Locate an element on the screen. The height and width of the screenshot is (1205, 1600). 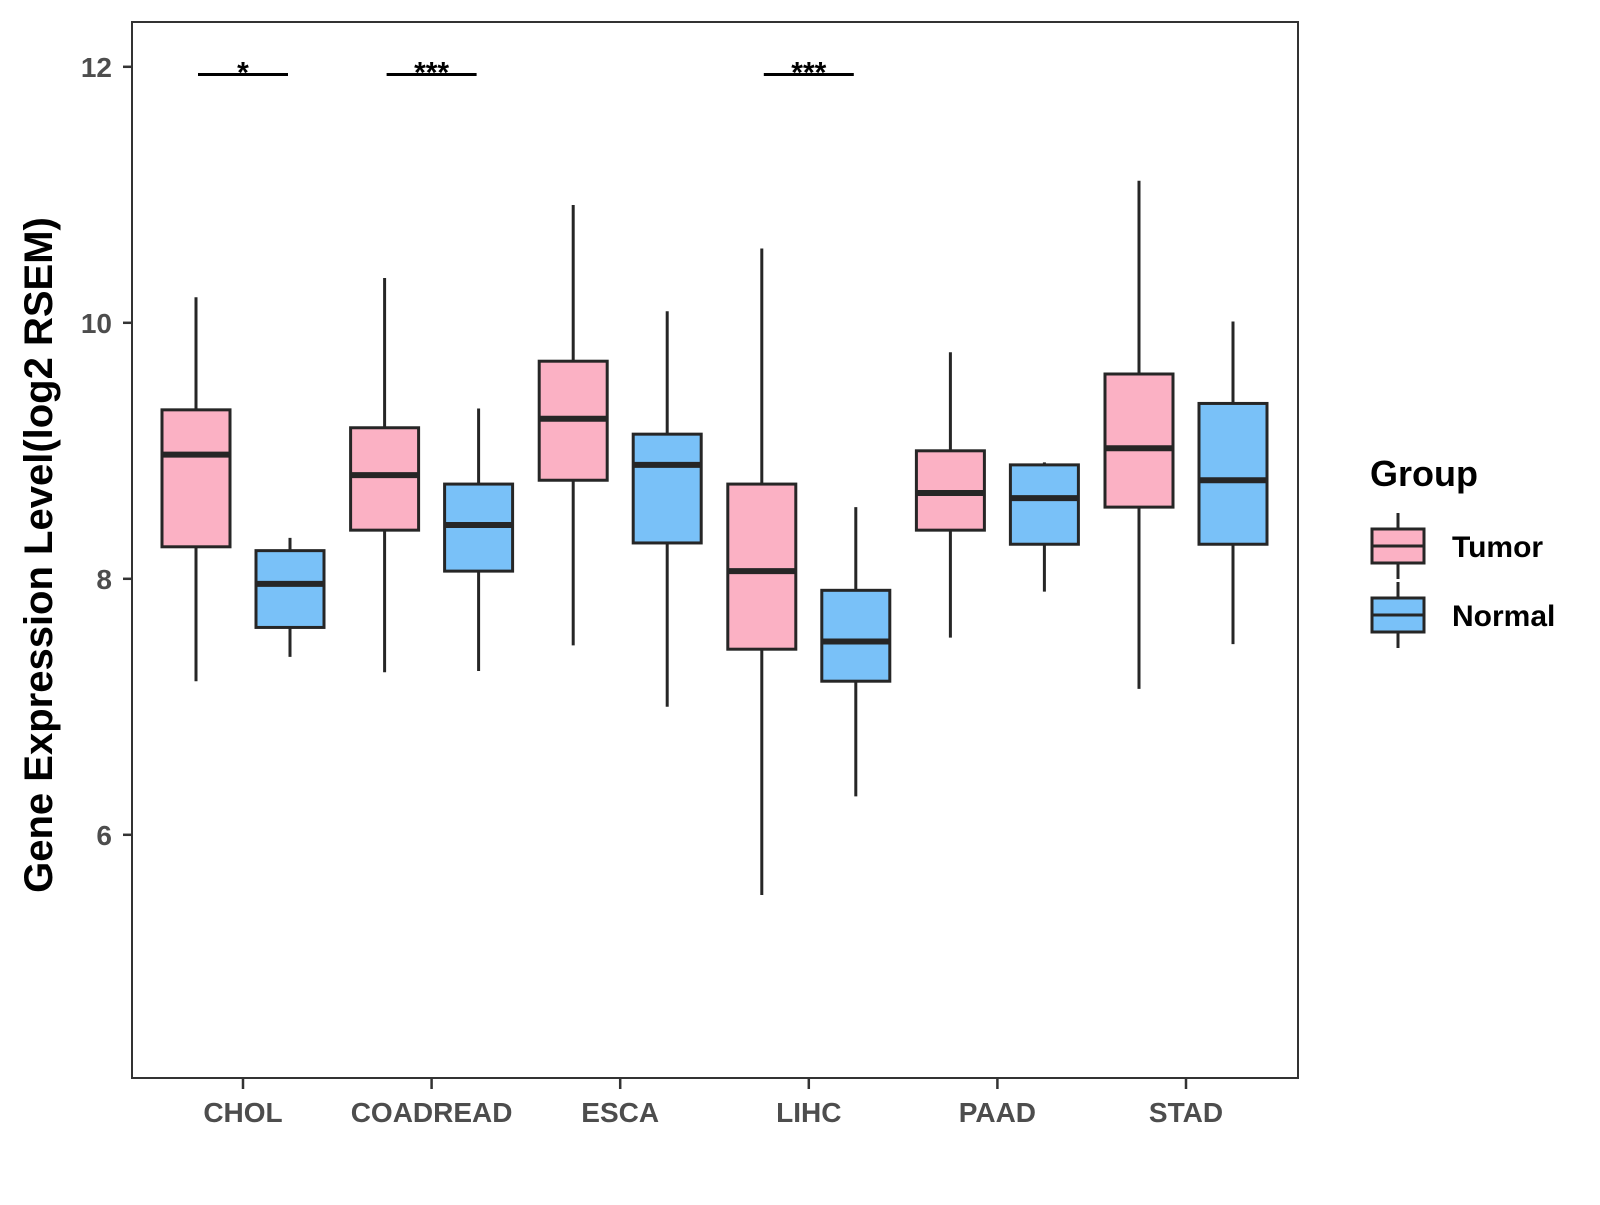
box-tumor-lihc is located at coordinates (762, 571).